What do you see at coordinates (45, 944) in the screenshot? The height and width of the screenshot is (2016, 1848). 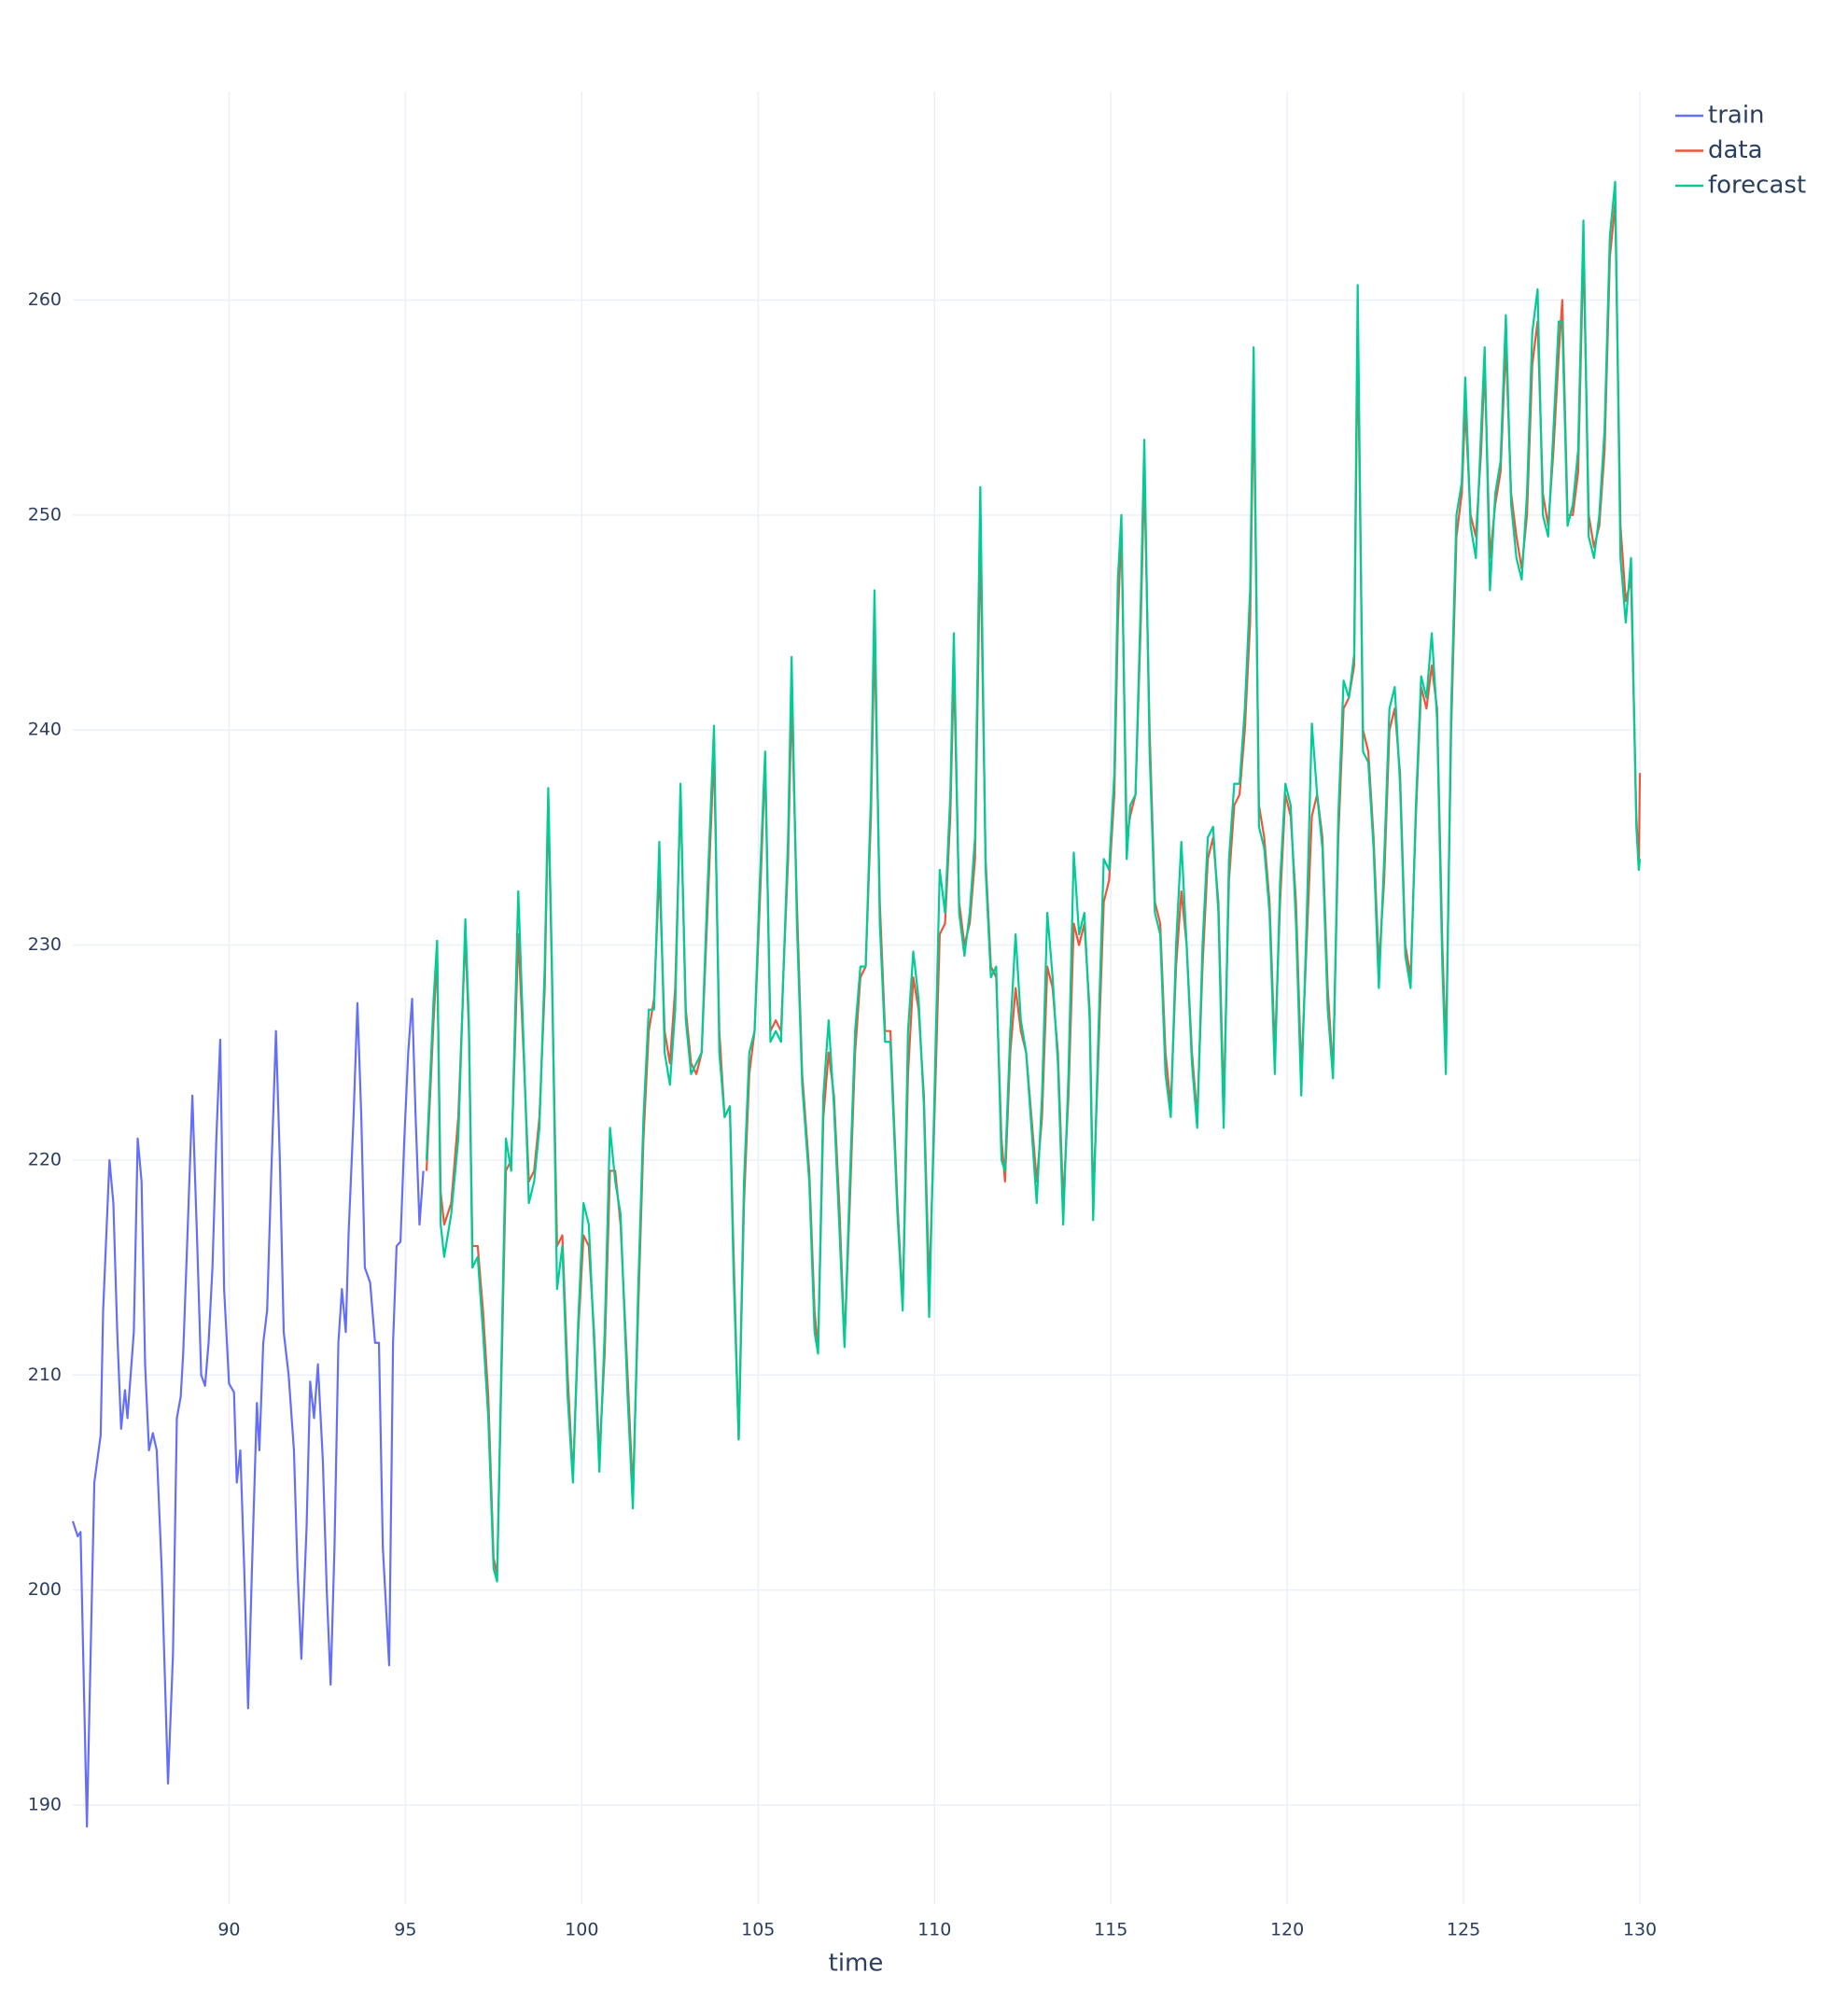 I see `y-tick-label: 230` at bounding box center [45, 944].